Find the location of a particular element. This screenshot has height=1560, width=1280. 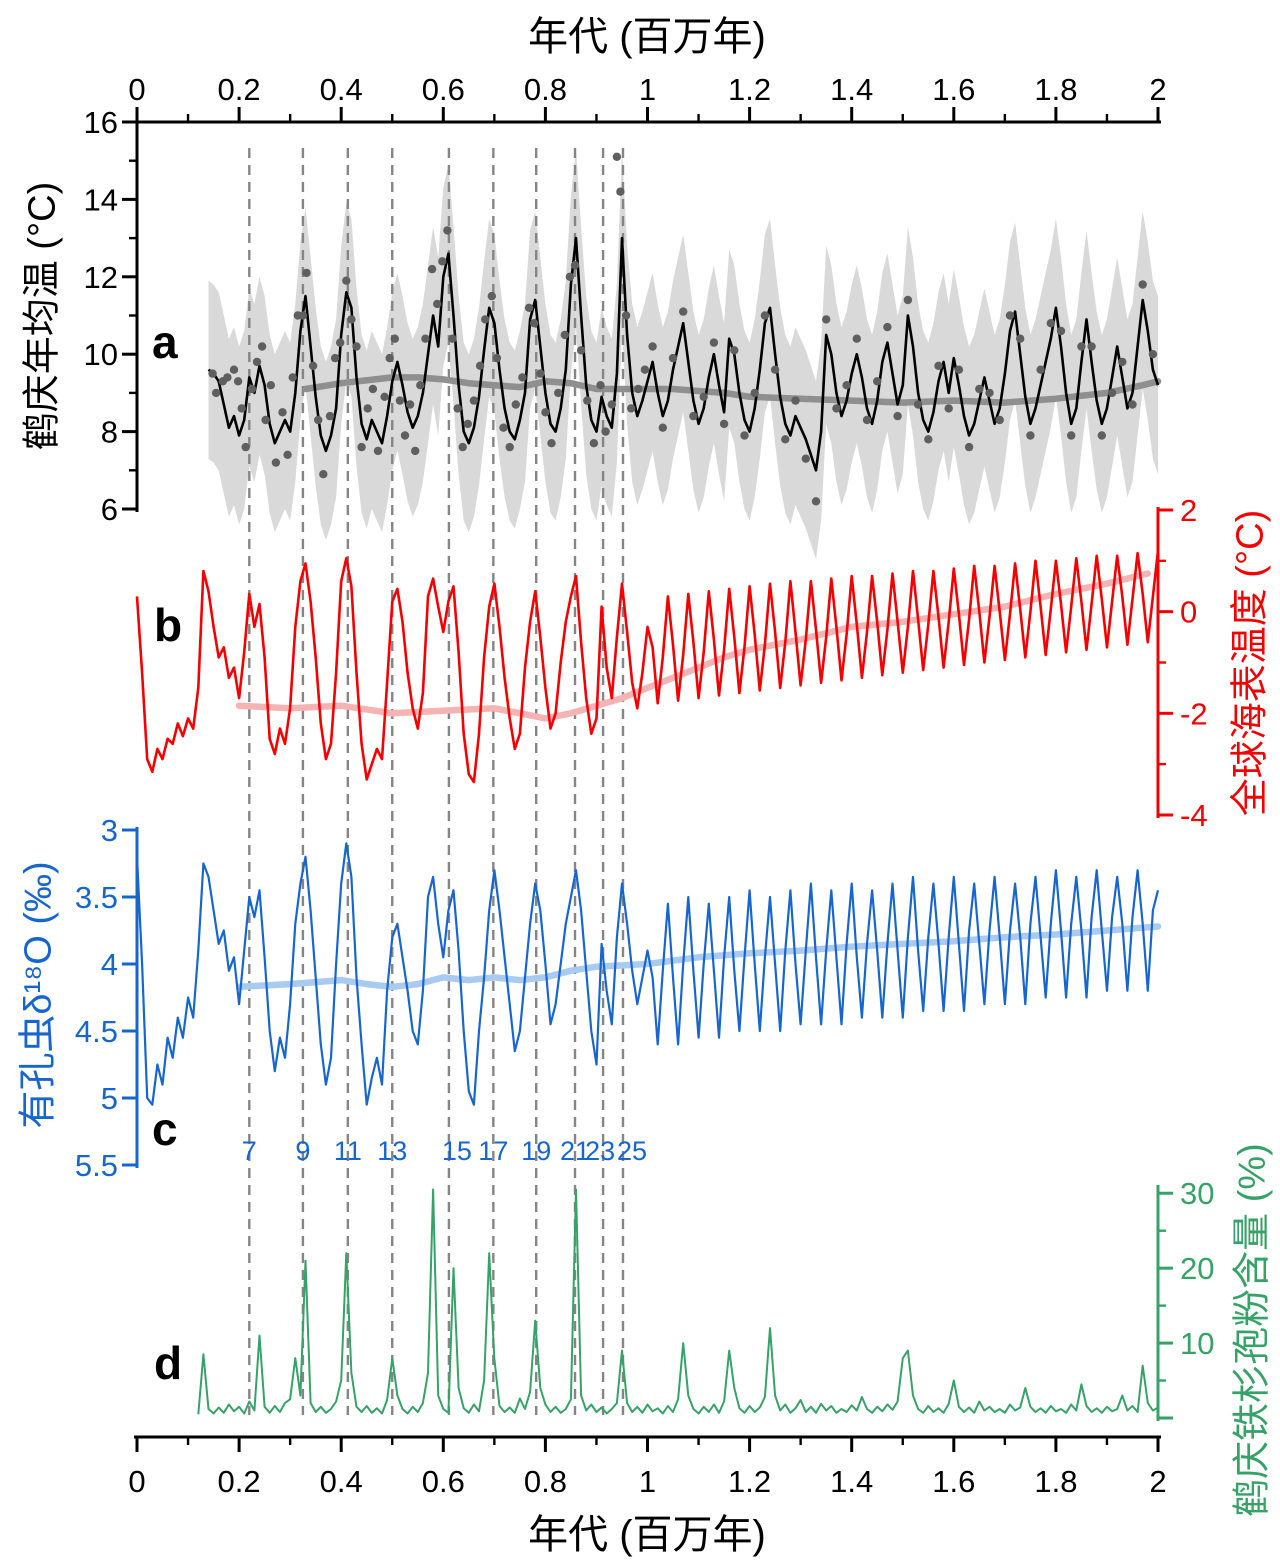

mis-stage-label: 17 is located at coordinates (493, 1151).